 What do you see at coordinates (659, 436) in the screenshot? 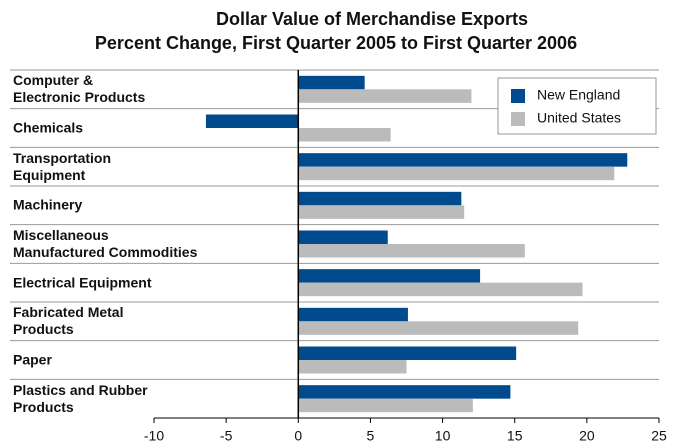
I see `x-tick-label: 25` at bounding box center [659, 436].